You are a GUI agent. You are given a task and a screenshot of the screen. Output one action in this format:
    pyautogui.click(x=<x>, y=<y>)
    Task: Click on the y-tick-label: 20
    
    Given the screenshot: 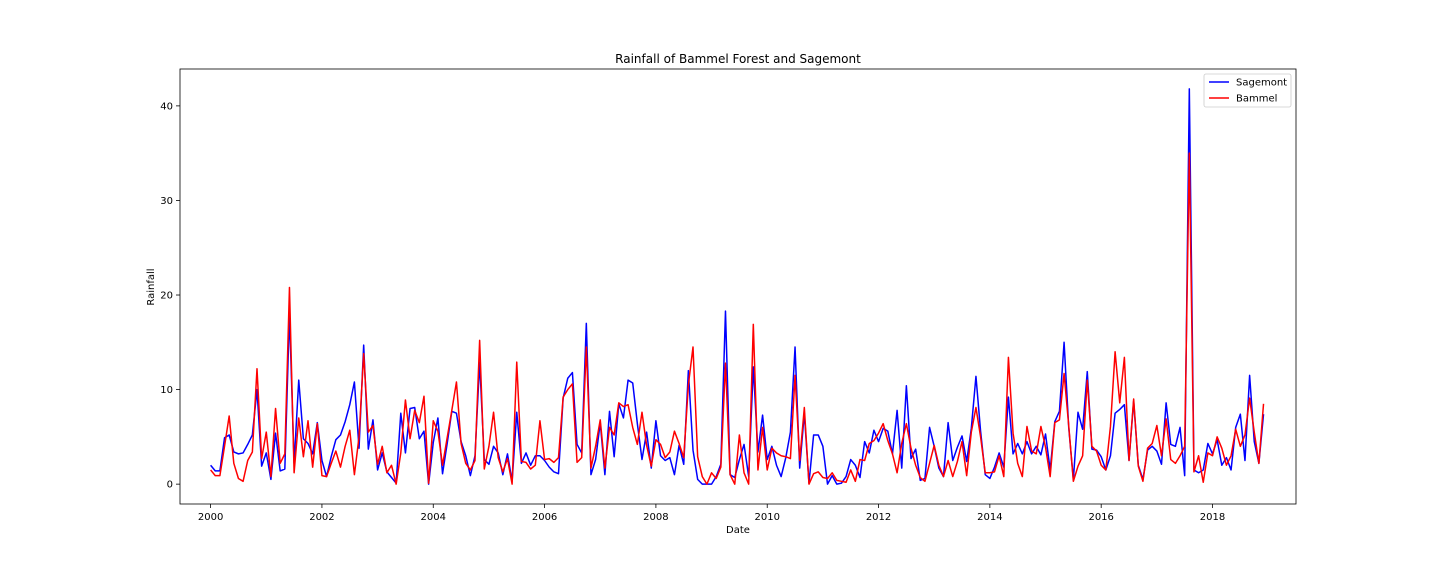 What is the action you would take?
    pyautogui.click(x=166, y=296)
    